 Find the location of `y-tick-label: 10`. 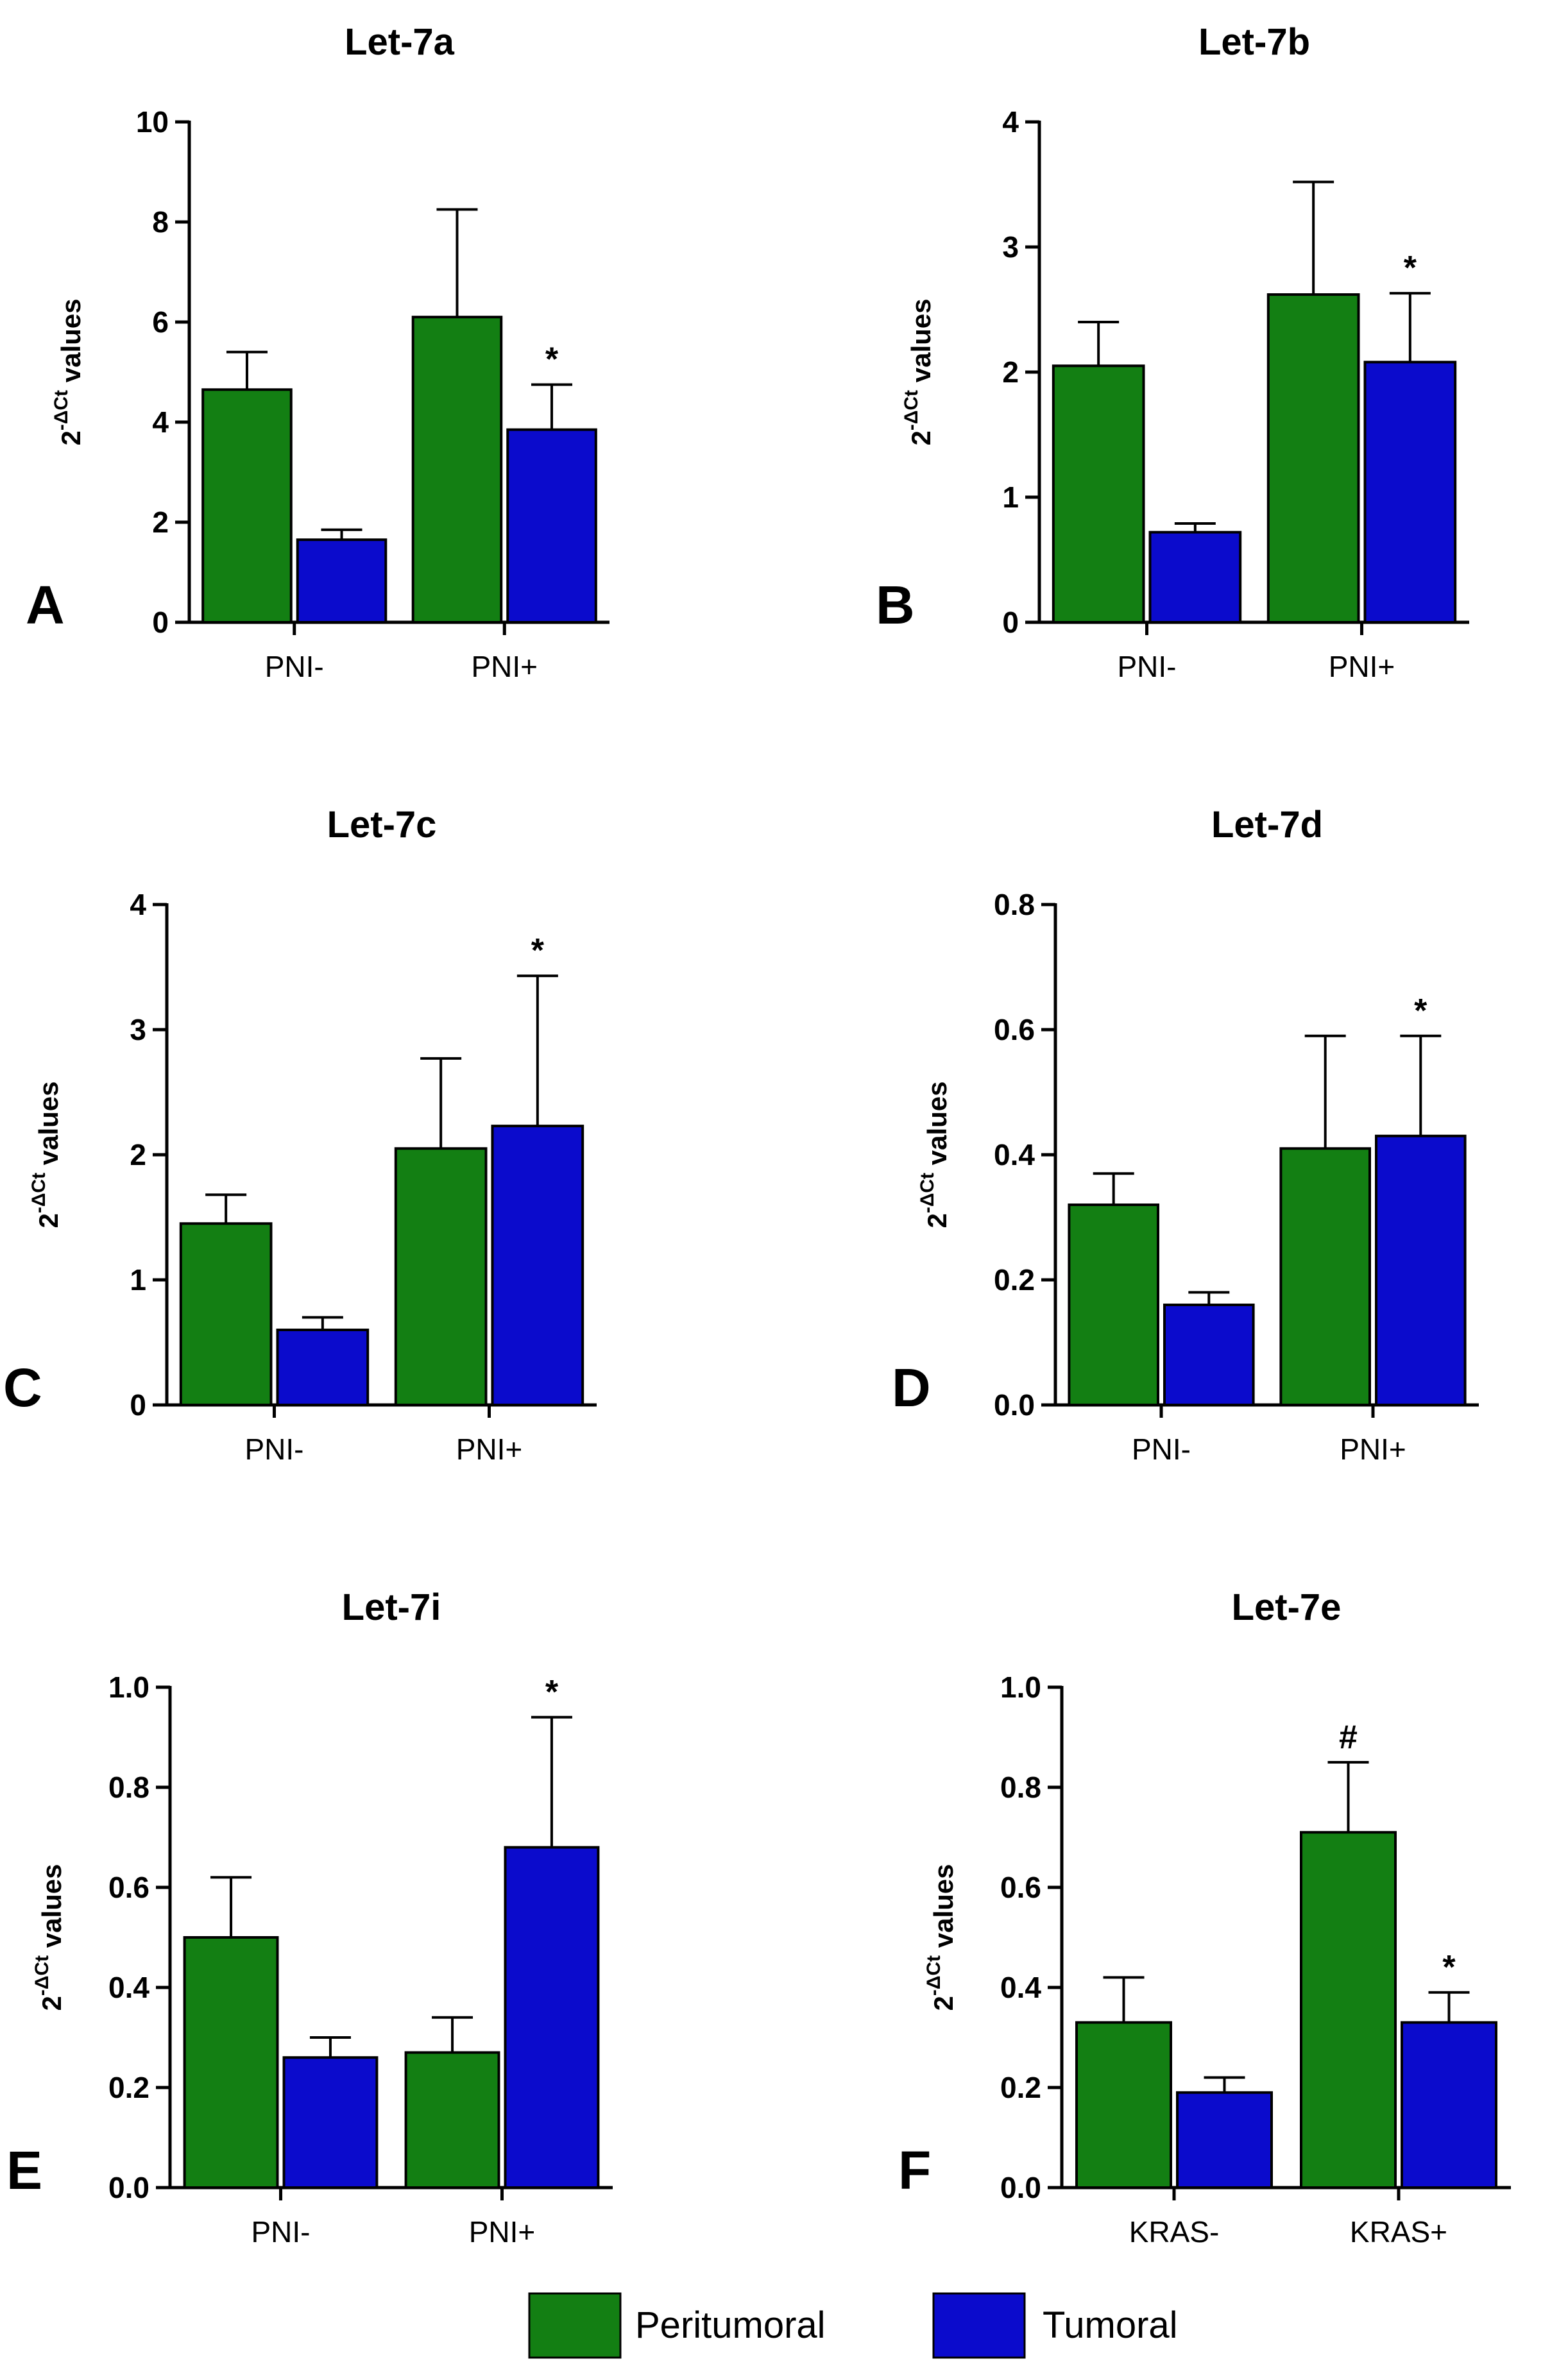

y-tick-label: 10 is located at coordinates (152, 122).